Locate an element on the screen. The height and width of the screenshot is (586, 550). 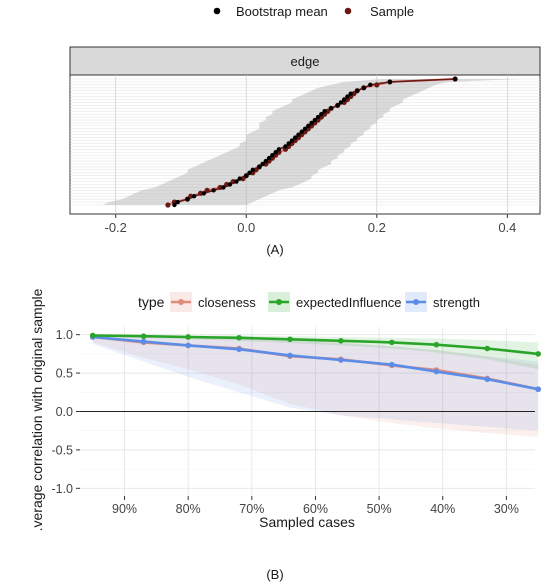
facet-strip-label: edge is located at coordinates (305, 61).